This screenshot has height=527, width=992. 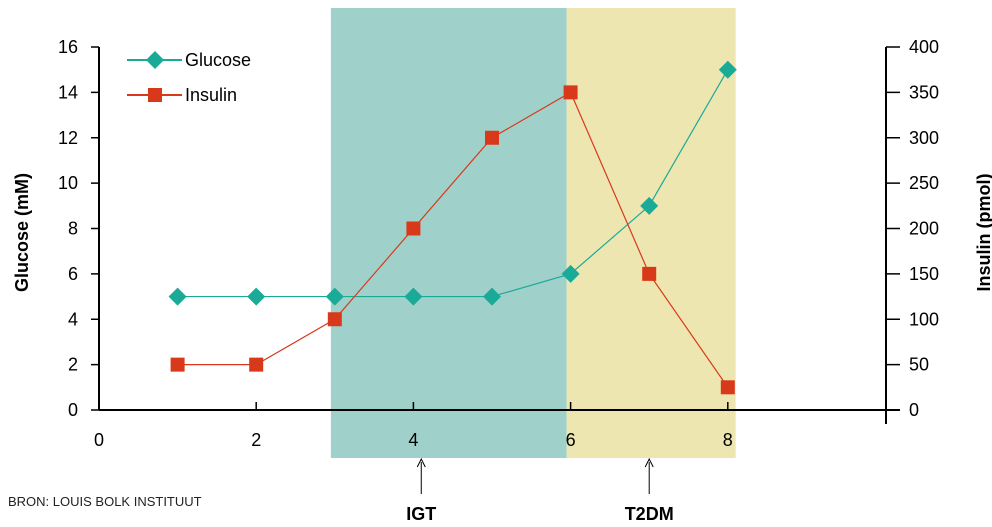 What do you see at coordinates (914, 410) in the screenshot?
I see `y-right-tick-label: 0` at bounding box center [914, 410].